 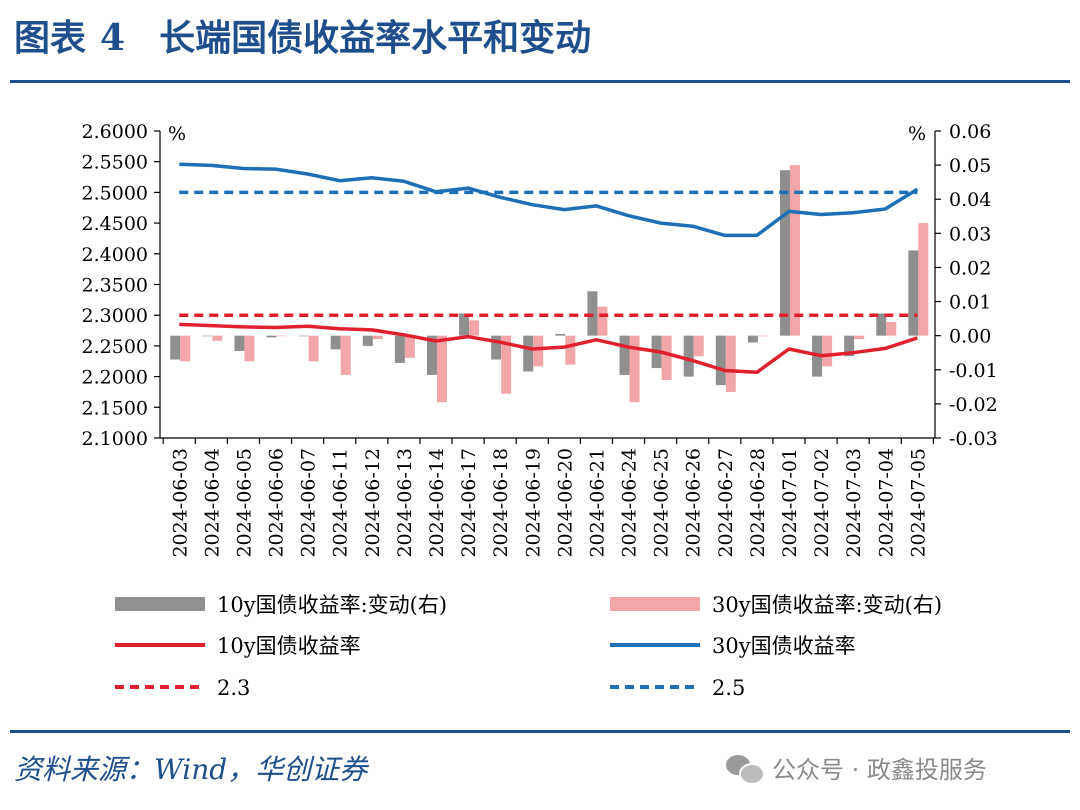 I want to click on left-tick-label: 2.5000, so click(x=115, y=193).